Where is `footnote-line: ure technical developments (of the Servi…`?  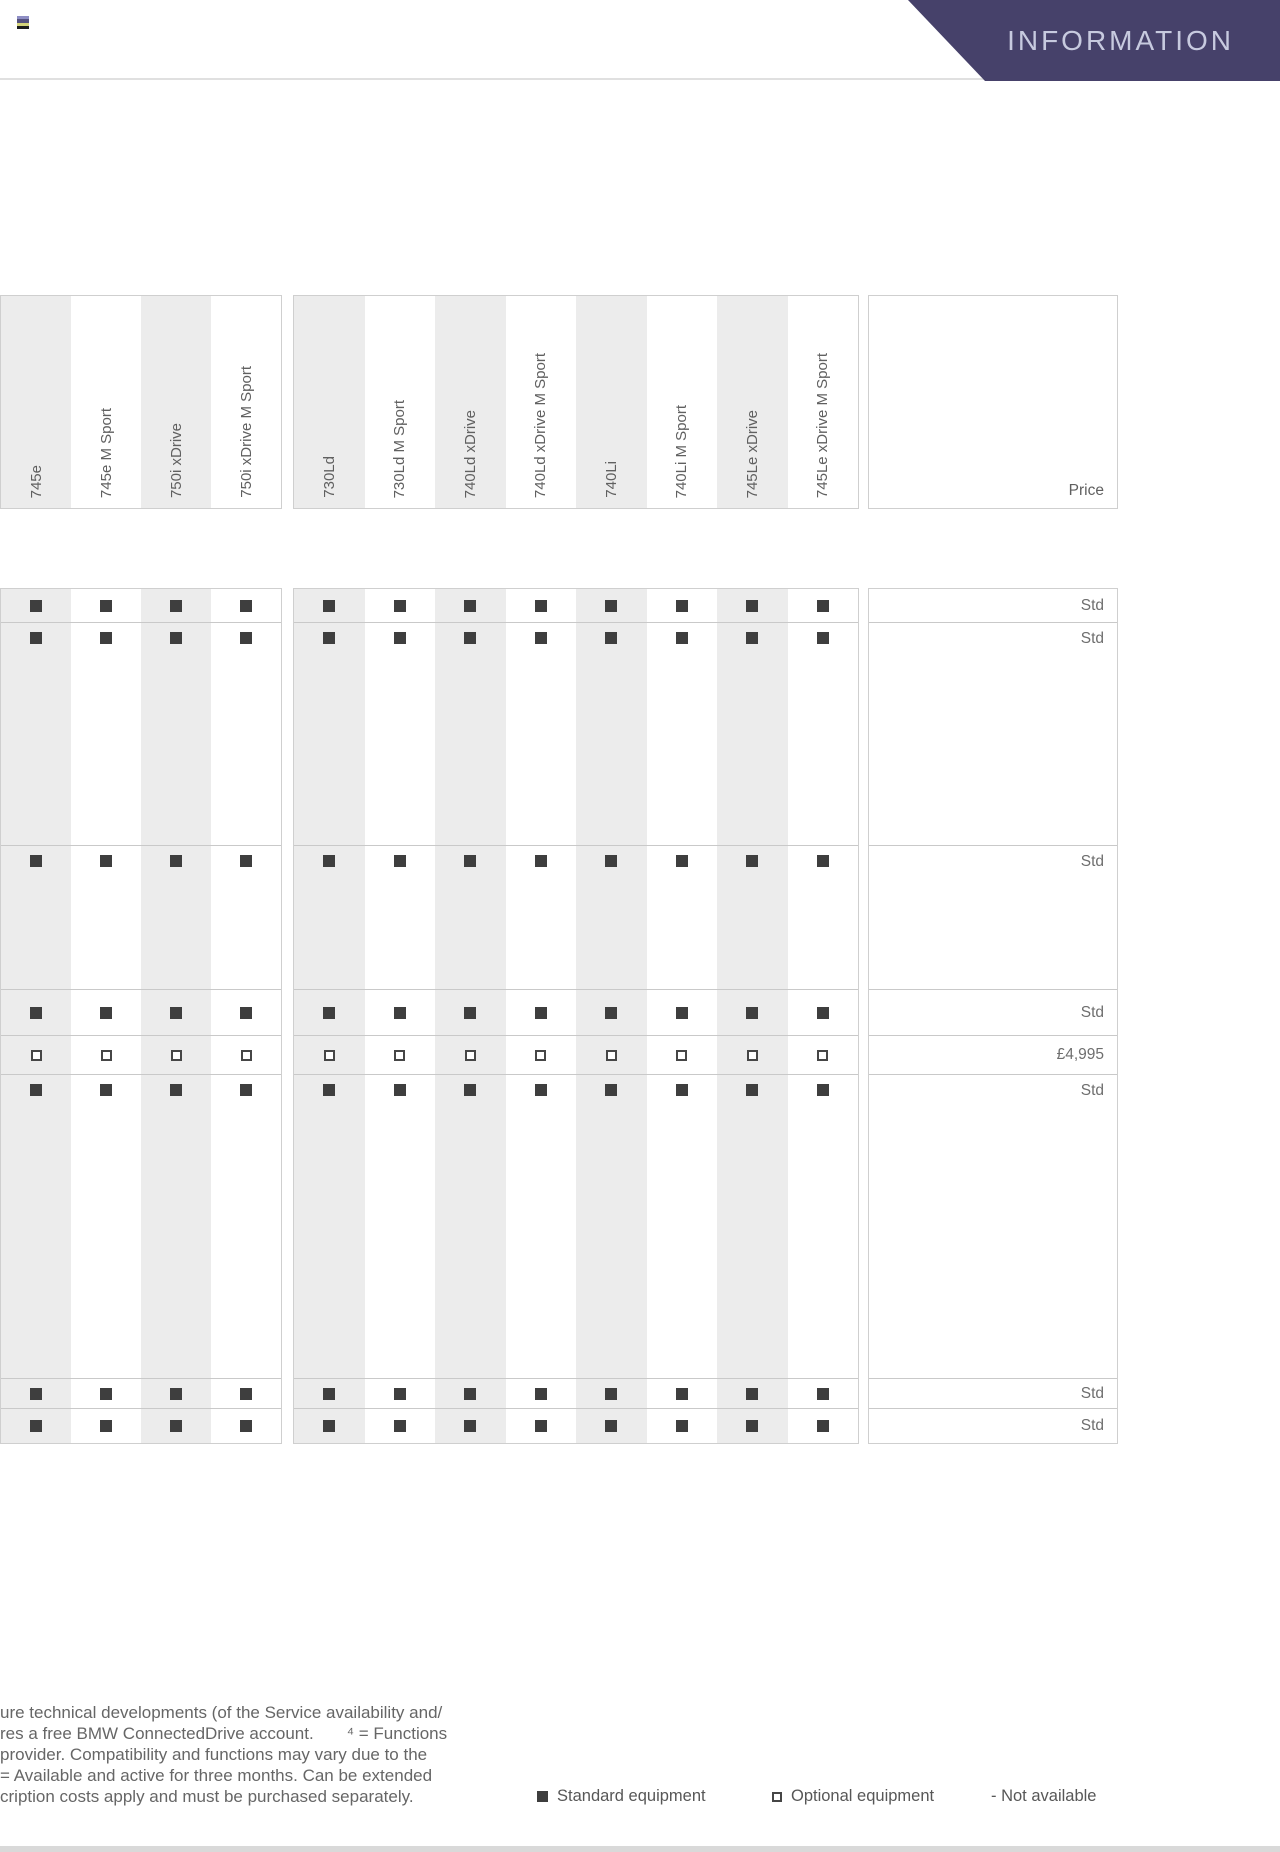 footnote-line: ure technical developments (of the Servi… is located at coordinates (221, 1712).